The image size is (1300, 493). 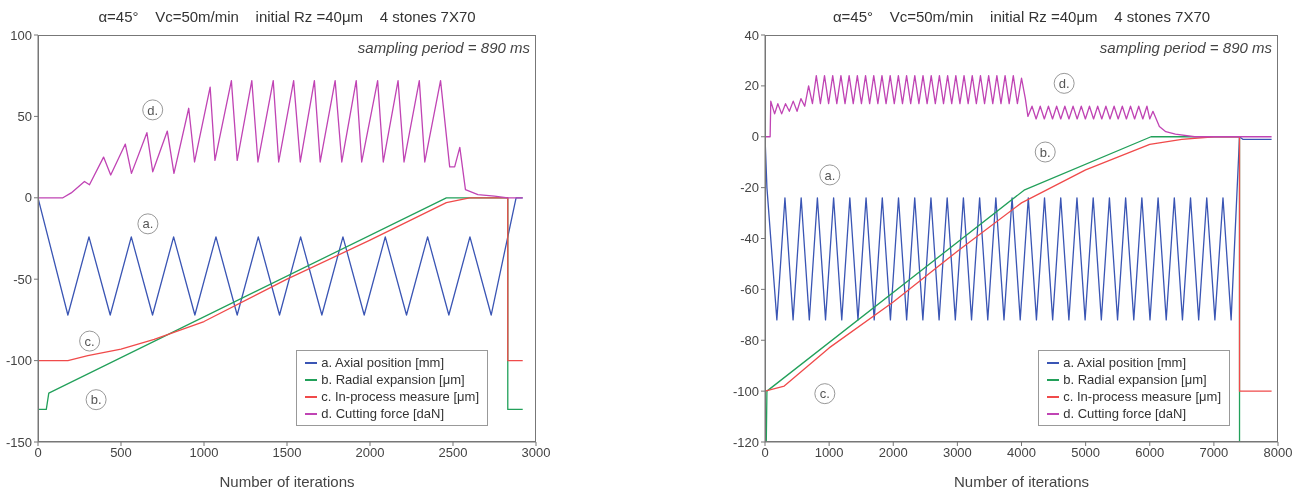 What do you see at coordinates (749, 239) in the screenshot?
I see `y-tick-label: -40` at bounding box center [749, 239].